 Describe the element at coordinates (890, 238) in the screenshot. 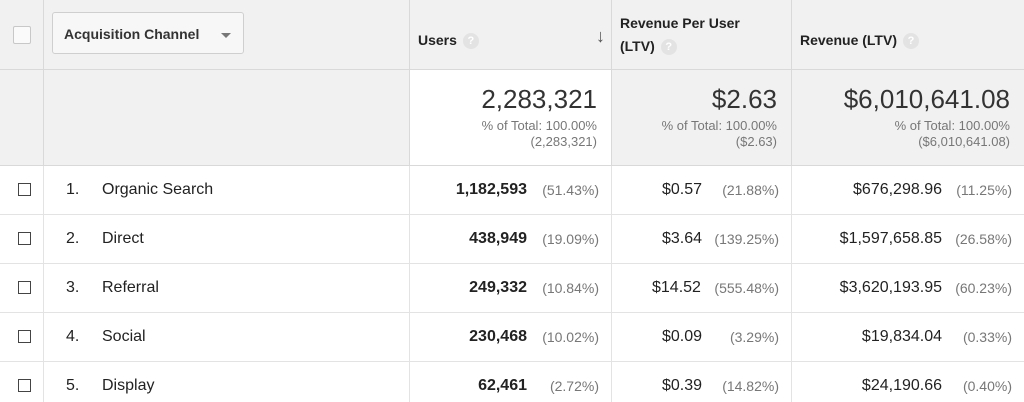

I see `revenue-value: $1,597,658.85` at that location.